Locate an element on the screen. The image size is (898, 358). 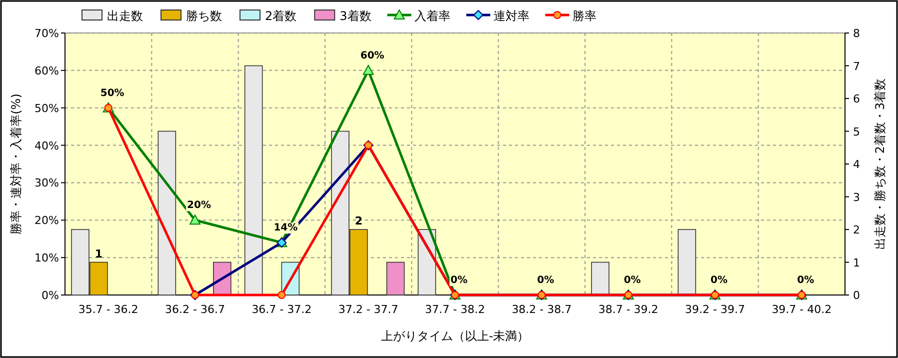
y2-tick-label: 1 is located at coordinates (856, 263).